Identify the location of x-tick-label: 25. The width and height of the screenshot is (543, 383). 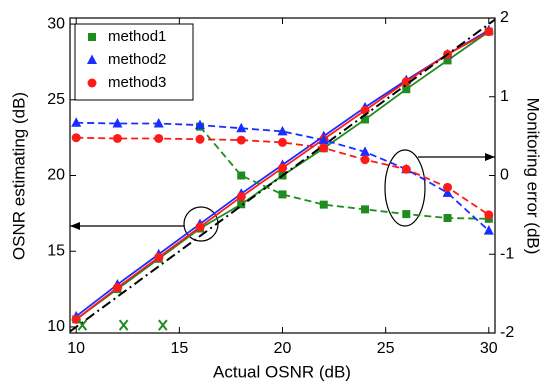
(386, 348).